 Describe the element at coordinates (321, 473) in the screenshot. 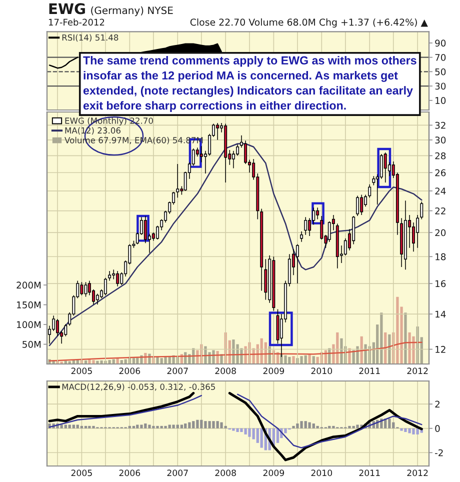

I see `x-tick-label: 2010` at that location.